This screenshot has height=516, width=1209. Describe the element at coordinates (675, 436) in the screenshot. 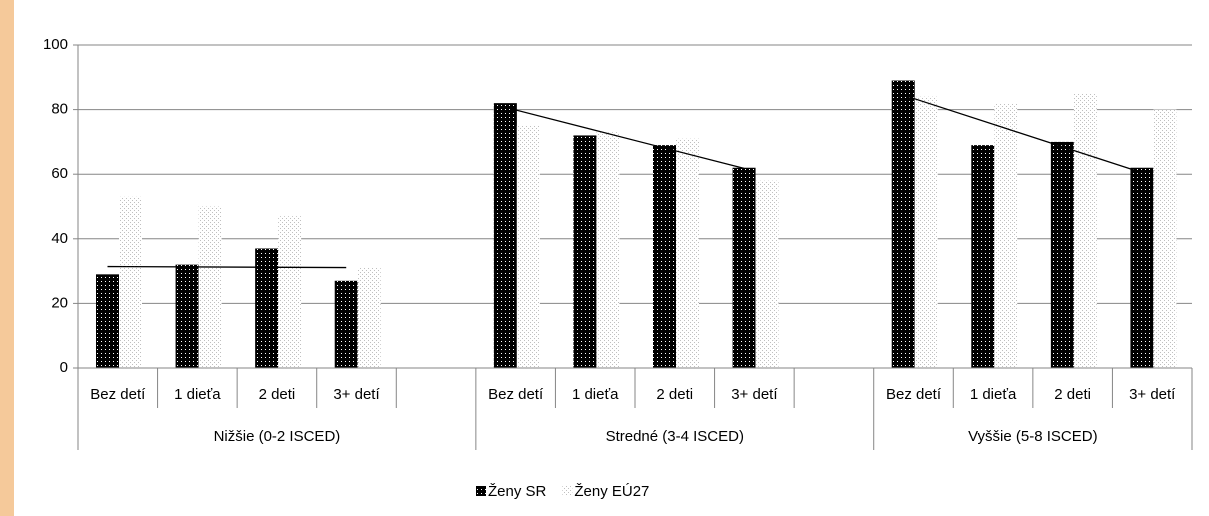

I see `group-label: Stredné (3-4 ISCED)` at that location.